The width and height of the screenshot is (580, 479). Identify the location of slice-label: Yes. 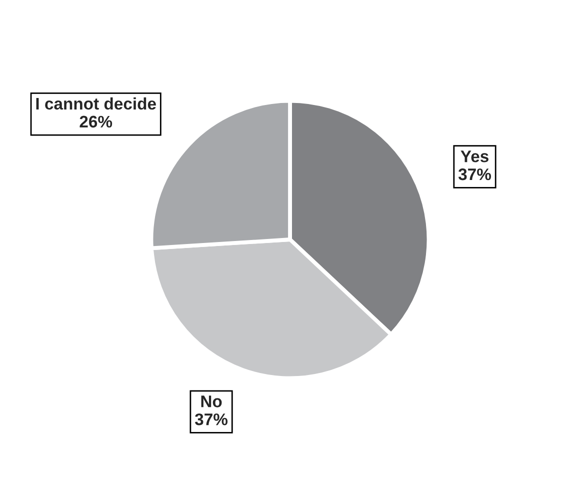
(474, 156).